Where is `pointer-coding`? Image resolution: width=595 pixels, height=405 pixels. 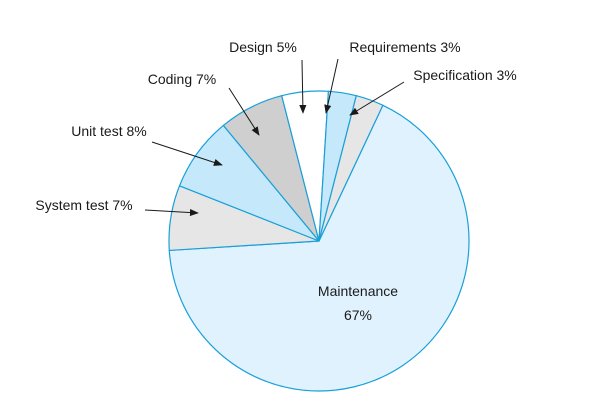
pointer-coding is located at coordinates (244, 111).